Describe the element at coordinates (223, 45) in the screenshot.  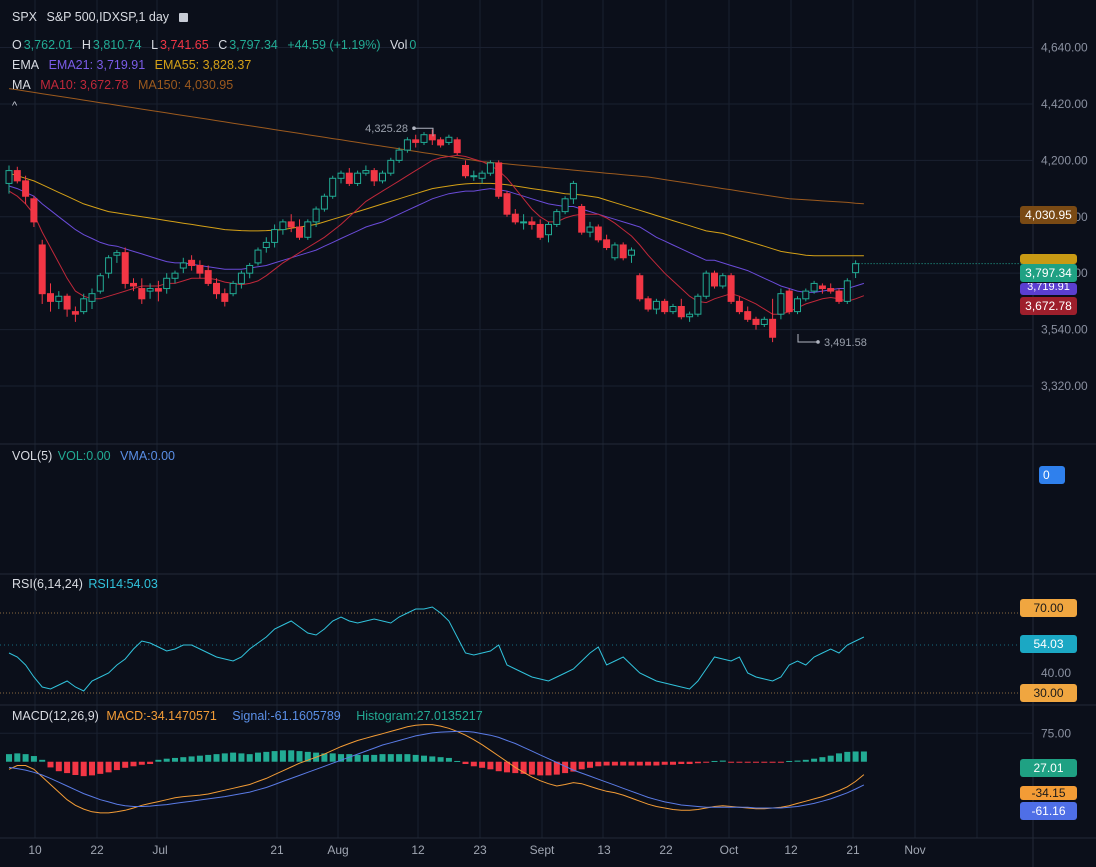
I see `close-label: C` at that location.